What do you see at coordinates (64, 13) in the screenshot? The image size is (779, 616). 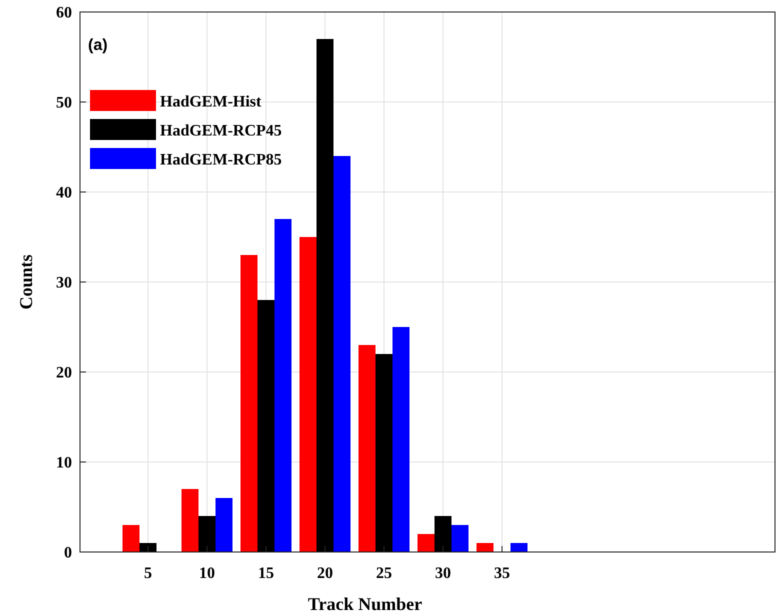 I see `y-tick-label: 60` at bounding box center [64, 13].